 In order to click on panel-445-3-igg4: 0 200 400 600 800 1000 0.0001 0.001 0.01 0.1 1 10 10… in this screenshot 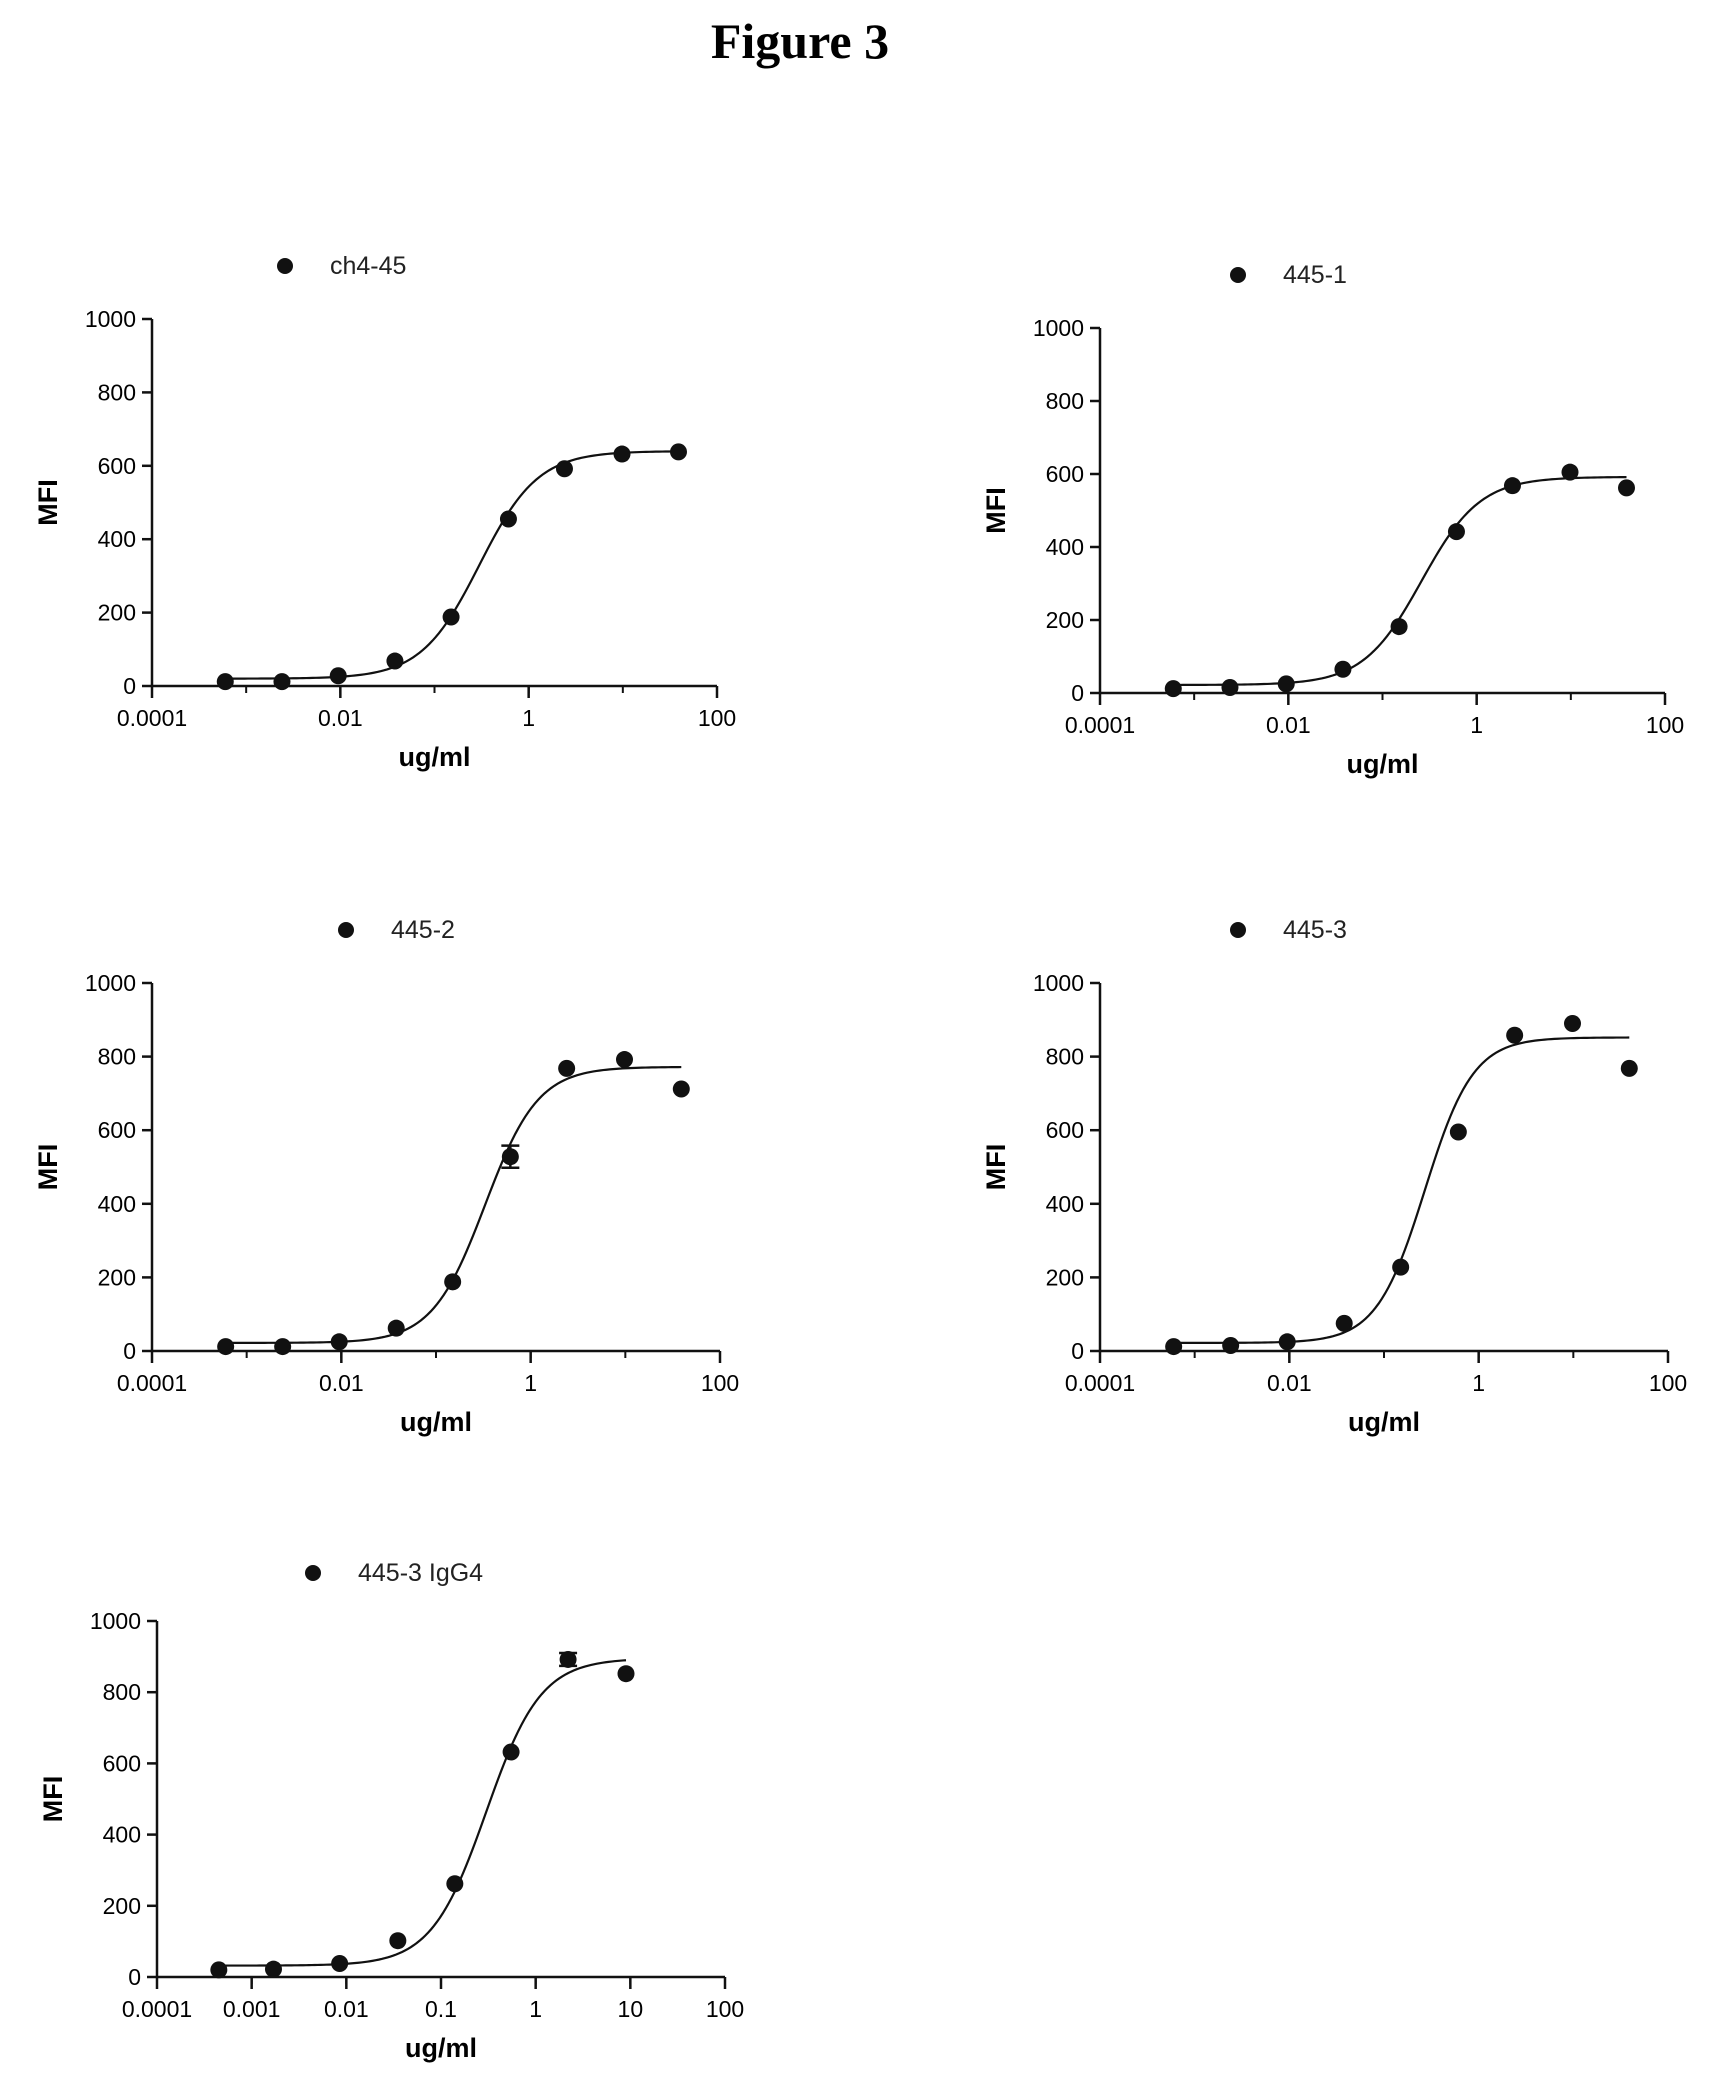, I will do `click(391, 1811)`.